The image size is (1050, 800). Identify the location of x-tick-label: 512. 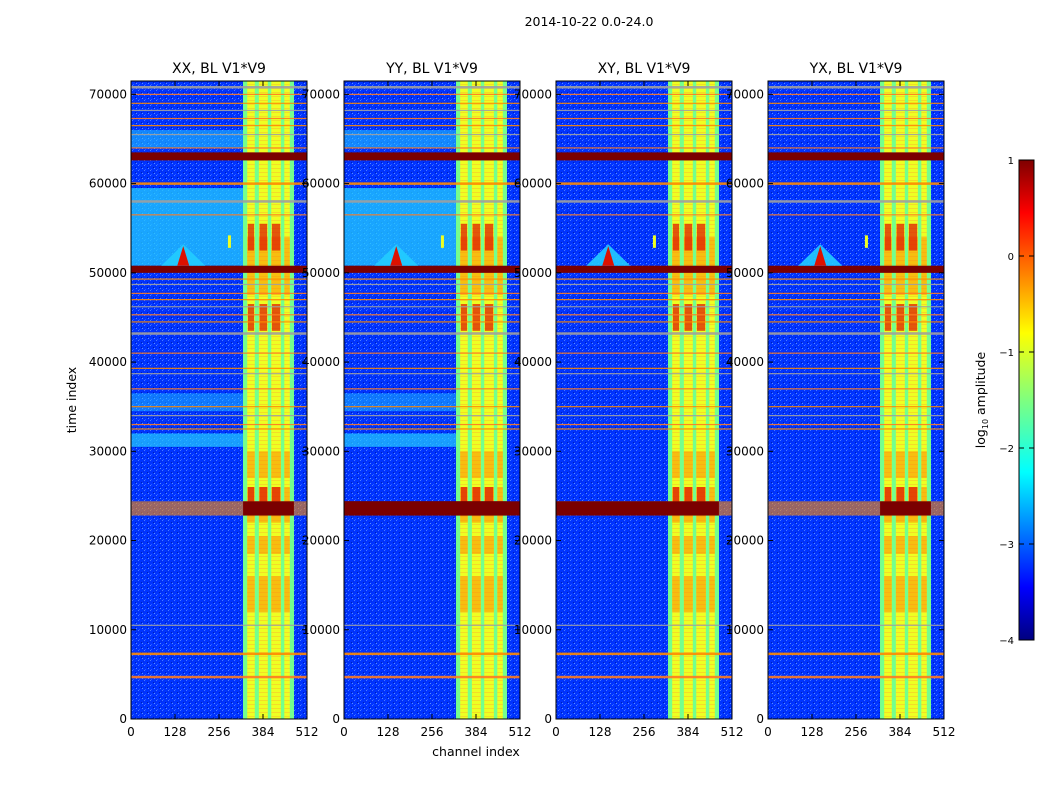
(944, 732).